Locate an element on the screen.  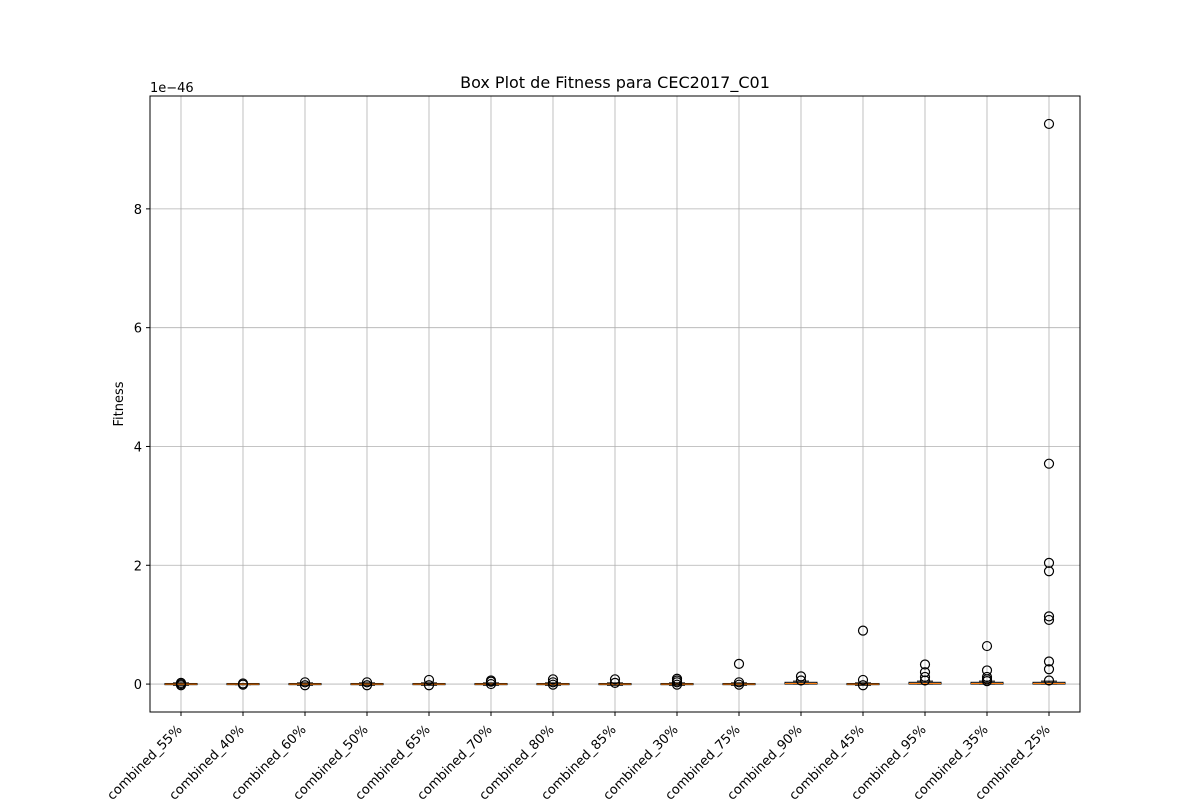
box-combined_90% is located at coordinates (801, 678).